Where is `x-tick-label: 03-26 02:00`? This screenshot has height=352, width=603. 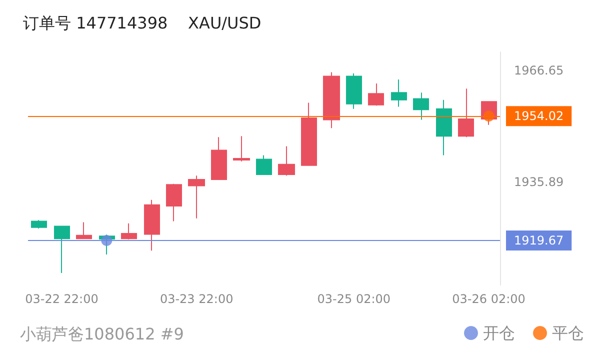
x-tick-label: 03-26 02:00 is located at coordinates (489, 299).